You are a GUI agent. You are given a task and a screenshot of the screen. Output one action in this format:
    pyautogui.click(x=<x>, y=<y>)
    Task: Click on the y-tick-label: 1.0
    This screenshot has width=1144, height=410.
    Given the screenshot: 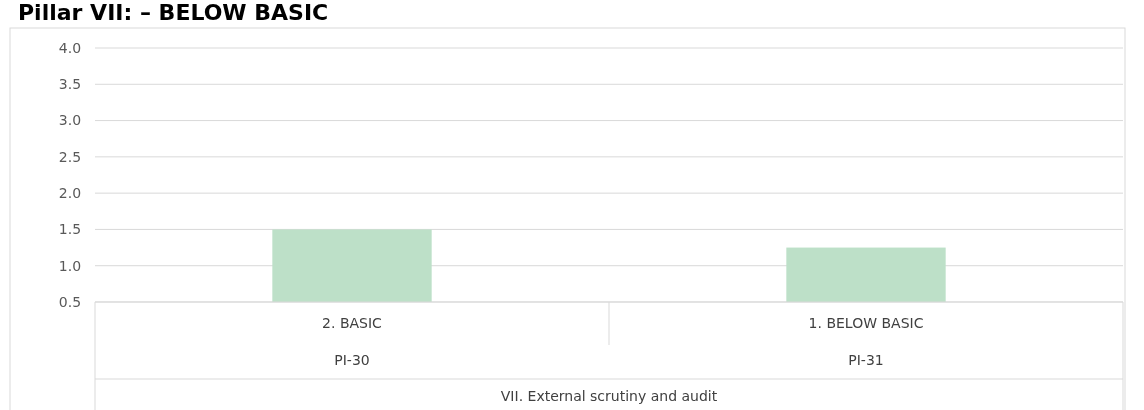 What is the action you would take?
    pyautogui.click(x=70, y=265)
    